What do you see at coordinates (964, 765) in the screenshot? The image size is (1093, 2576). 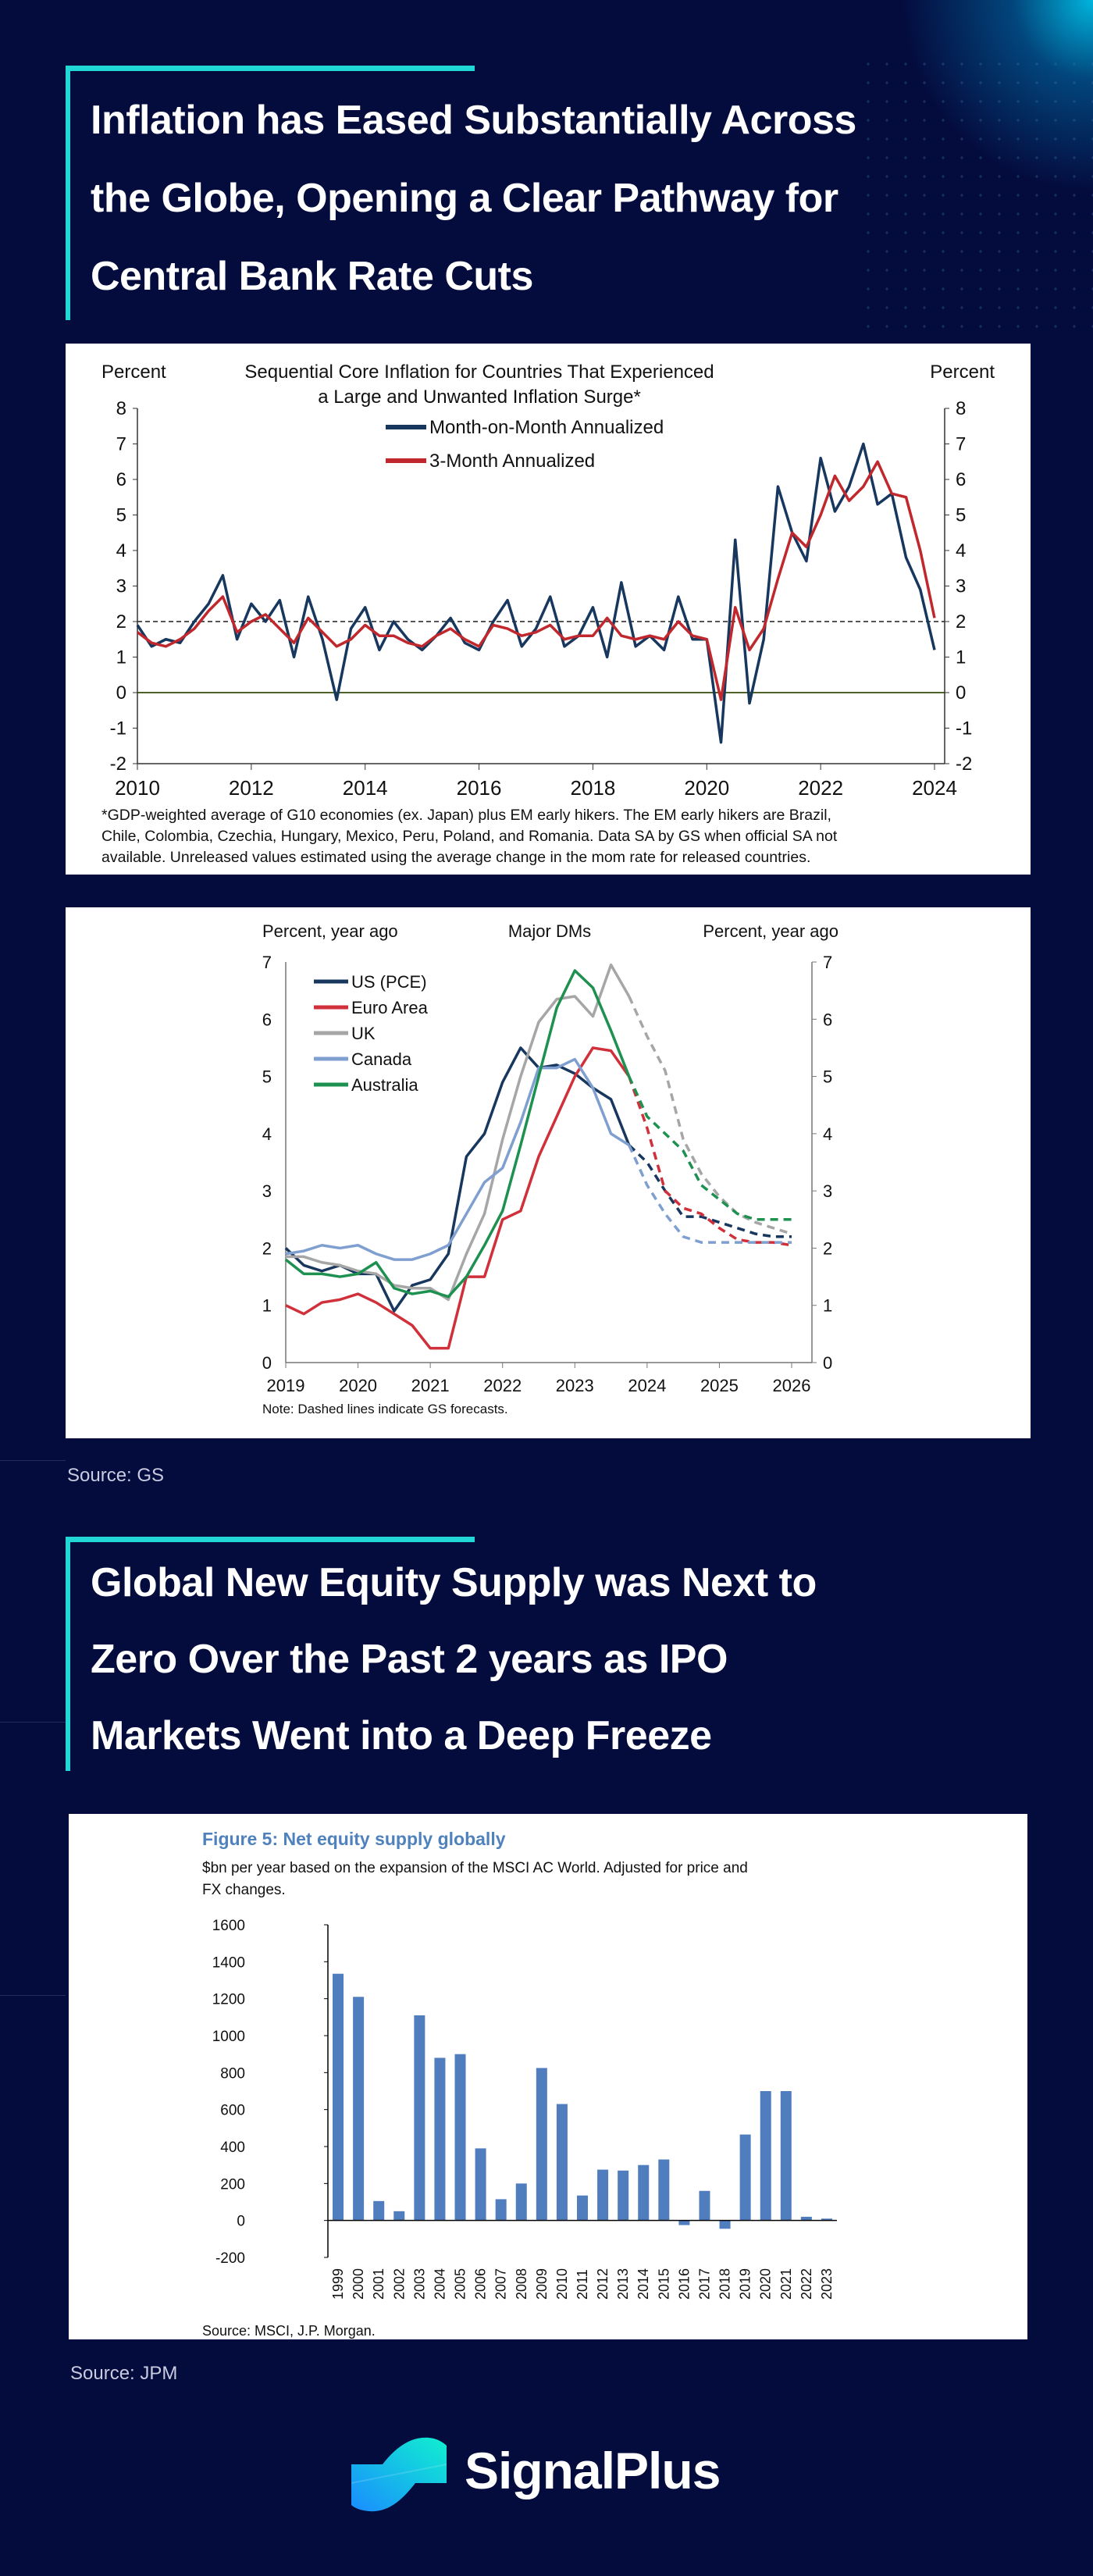 I see `y-tick-label-right: -2` at bounding box center [964, 765].